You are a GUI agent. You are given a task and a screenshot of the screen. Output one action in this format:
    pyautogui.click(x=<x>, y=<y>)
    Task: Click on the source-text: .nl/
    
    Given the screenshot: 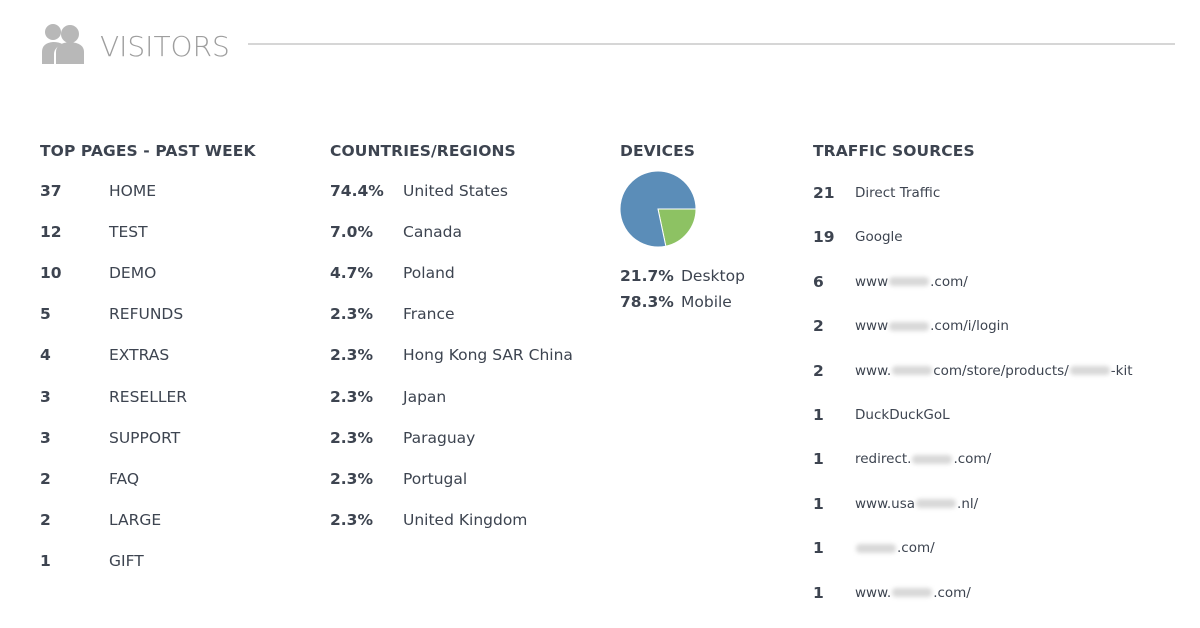 What is the action you would take?
    pyautogui.click(x=968, y=503)
    